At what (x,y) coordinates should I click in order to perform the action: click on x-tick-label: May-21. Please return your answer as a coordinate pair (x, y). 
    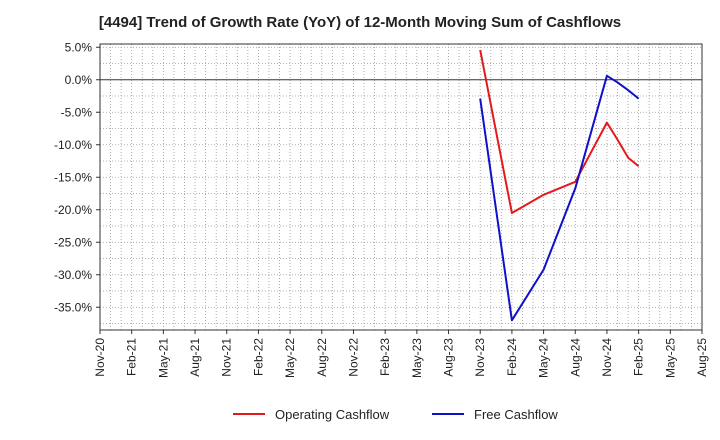
    Looking at the image, I should click on (163, 358).